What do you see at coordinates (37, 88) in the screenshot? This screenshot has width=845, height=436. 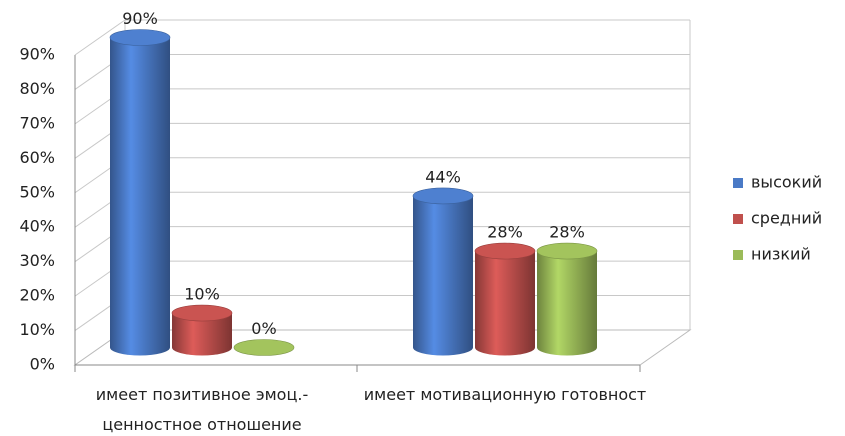 I see `y-tick-label: 80%` at bounding box center [37, 88].